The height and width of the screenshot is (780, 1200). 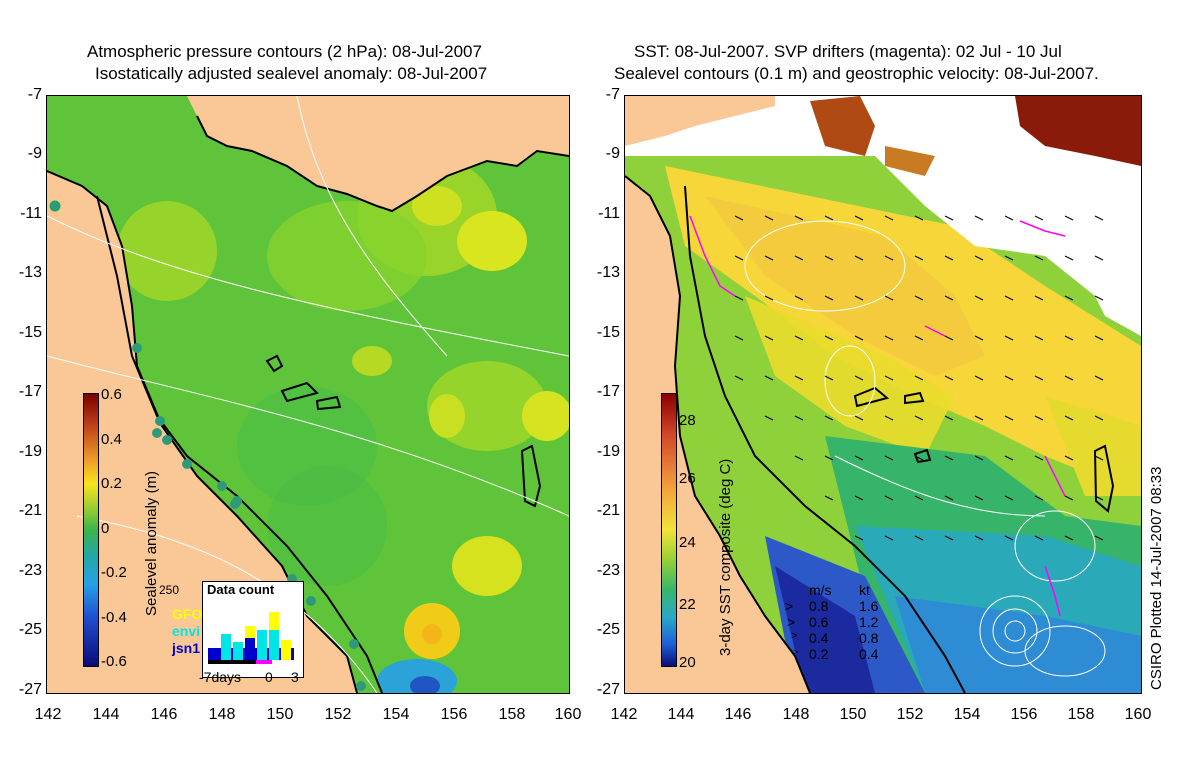 I want to click on left-x-tick: 148, so click(x=222, y=714).